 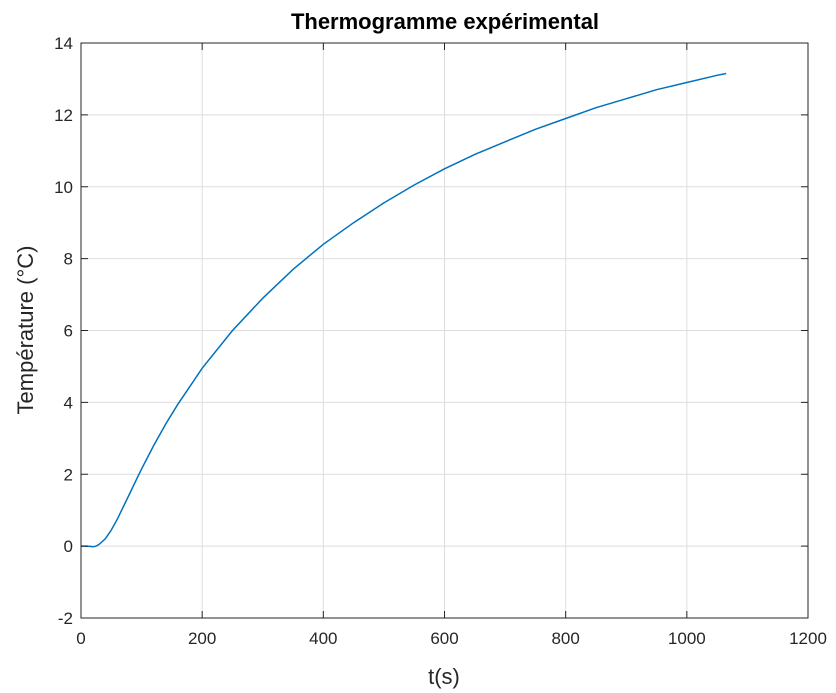 I want to click on x-tick-label: 200, so click(x=202, y=638).